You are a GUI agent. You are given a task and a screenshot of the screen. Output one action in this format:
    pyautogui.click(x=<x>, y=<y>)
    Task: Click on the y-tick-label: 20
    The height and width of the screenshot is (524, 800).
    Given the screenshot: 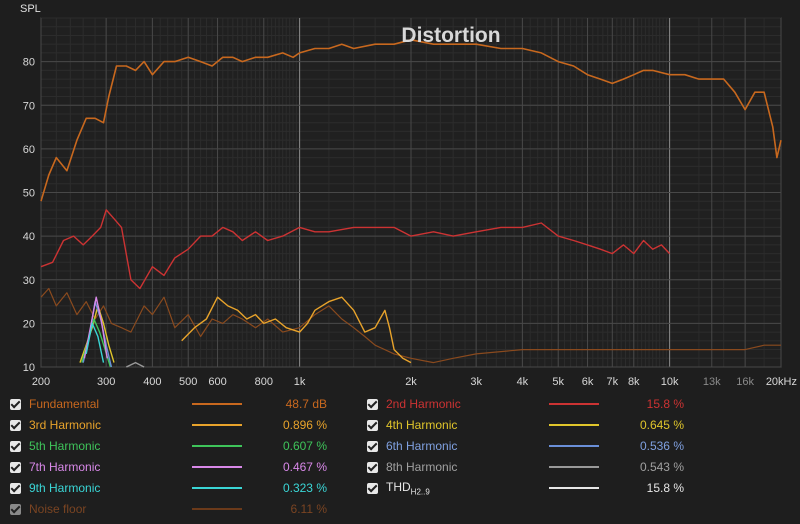 What is the action you would take?
    pyautogui.click(x=29, y=324)
    